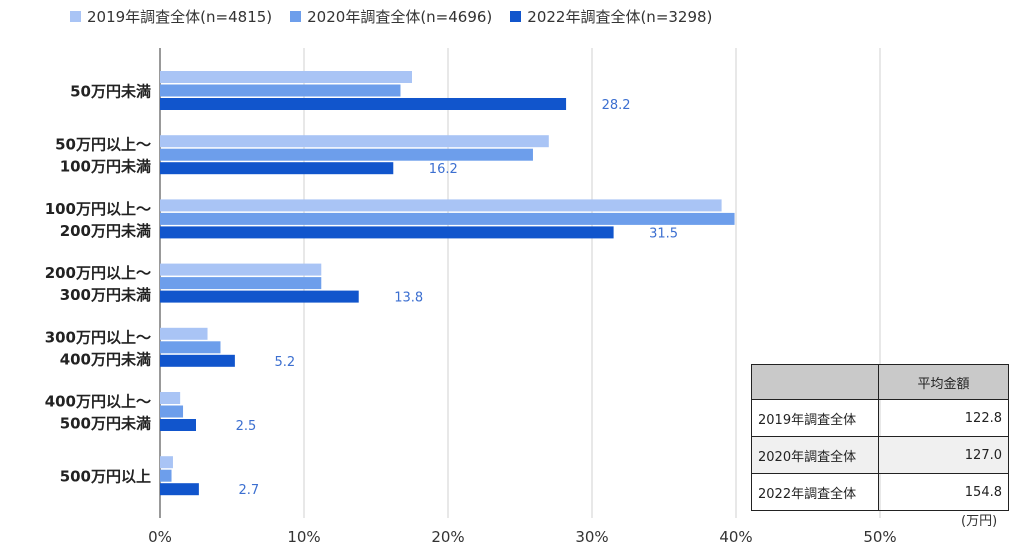 The height and width of the screenshot is (558, 1024). What do you see at coordinates (105, 359) in the screenshot?
I see `category-label: 400万円未満` at bounding box center [105, 359].